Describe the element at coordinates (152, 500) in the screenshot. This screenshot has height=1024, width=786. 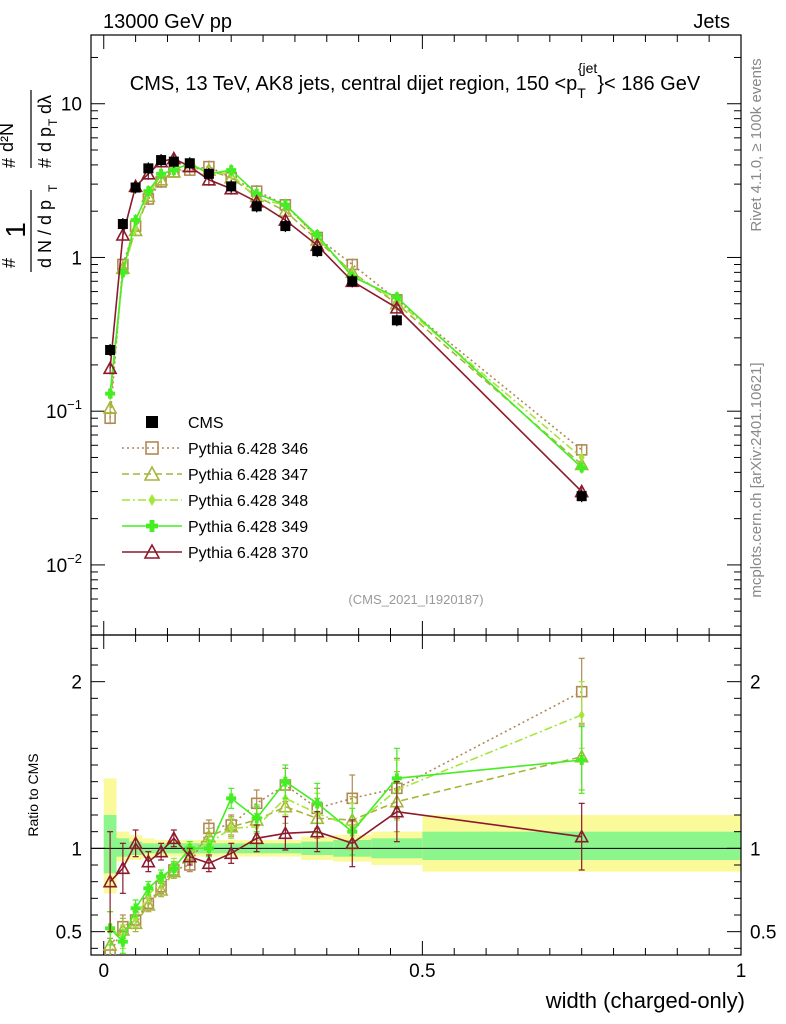
I see `legend-marker-p348` at that location.